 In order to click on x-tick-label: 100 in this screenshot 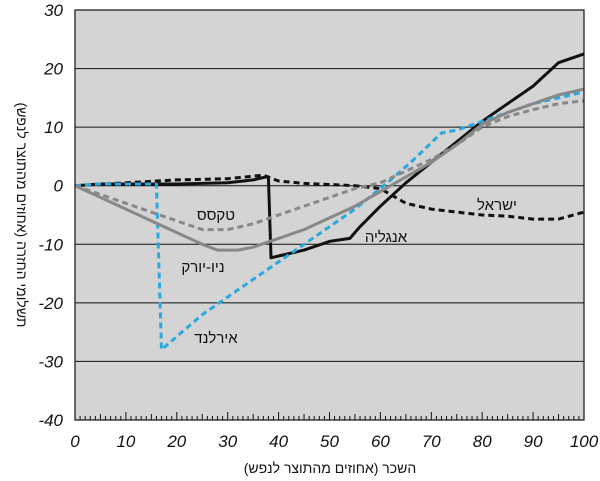, I will do `click(584, 441)`.